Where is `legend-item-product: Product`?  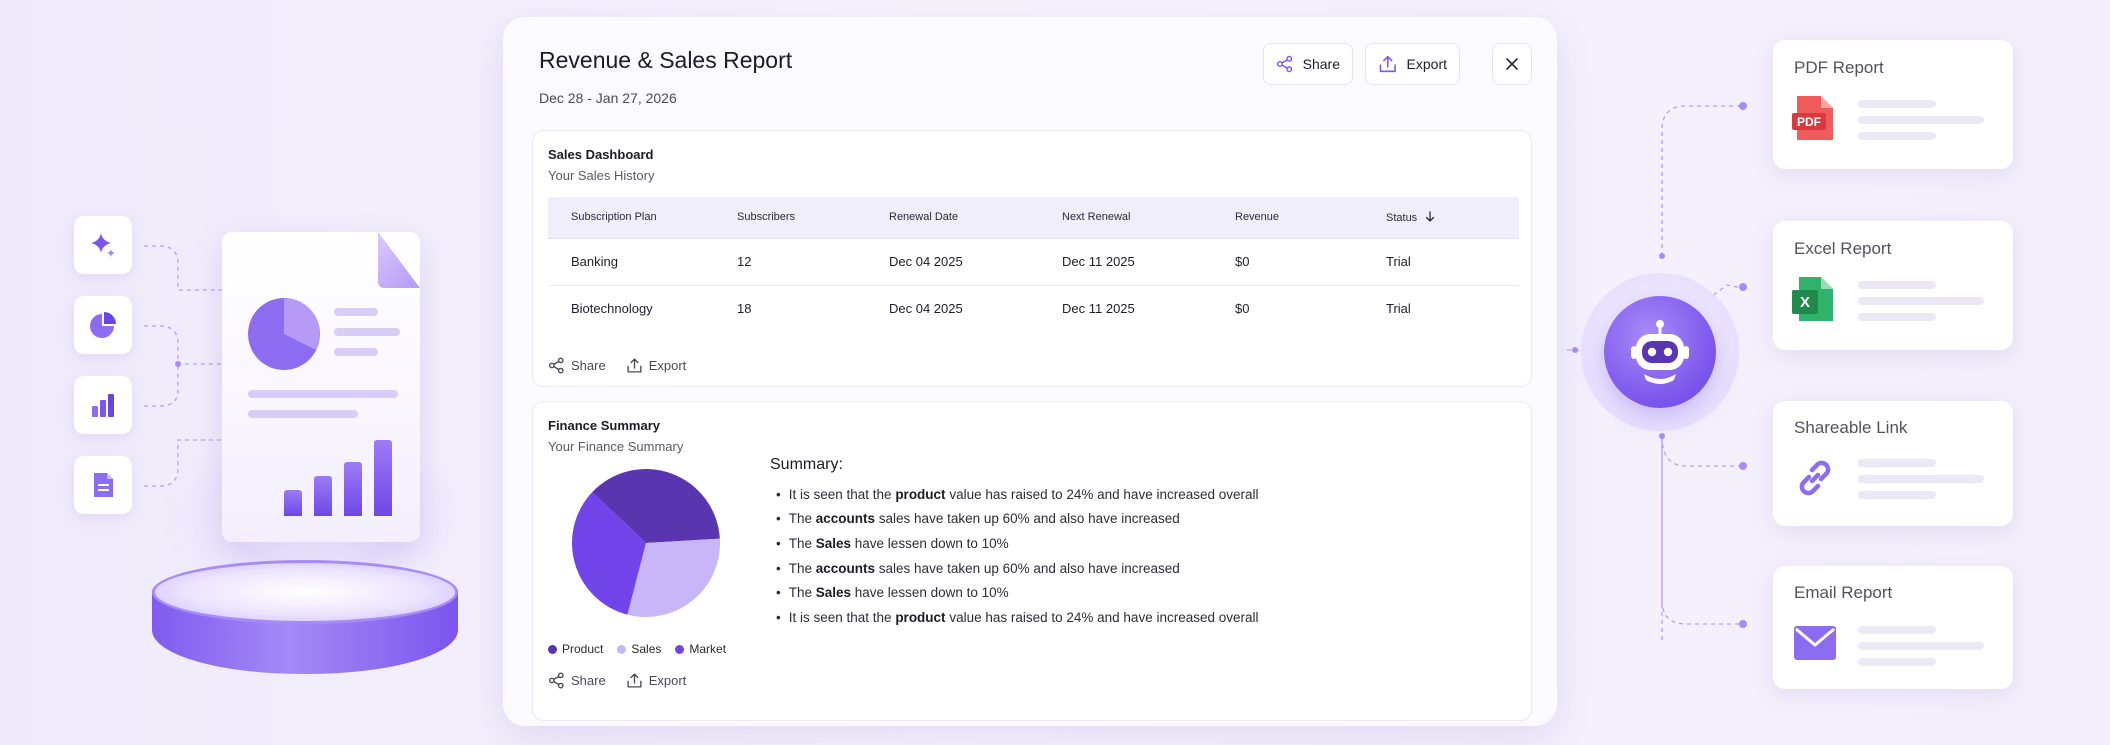
legend-item-product: Product is located at coordinates (575, 649).